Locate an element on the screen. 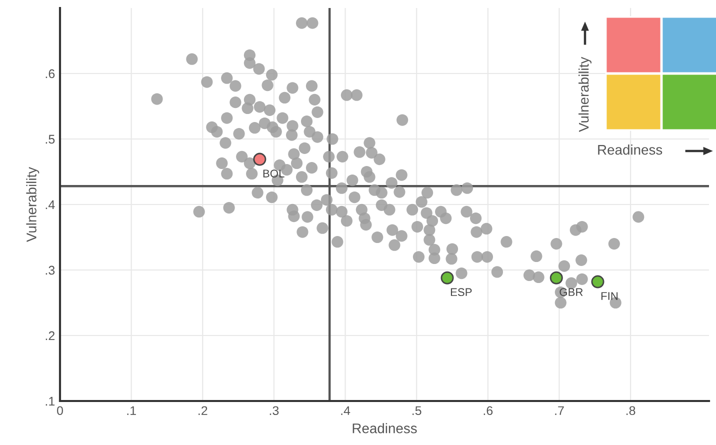  x-tick-label: .8 is located at coordinates (631, 411).